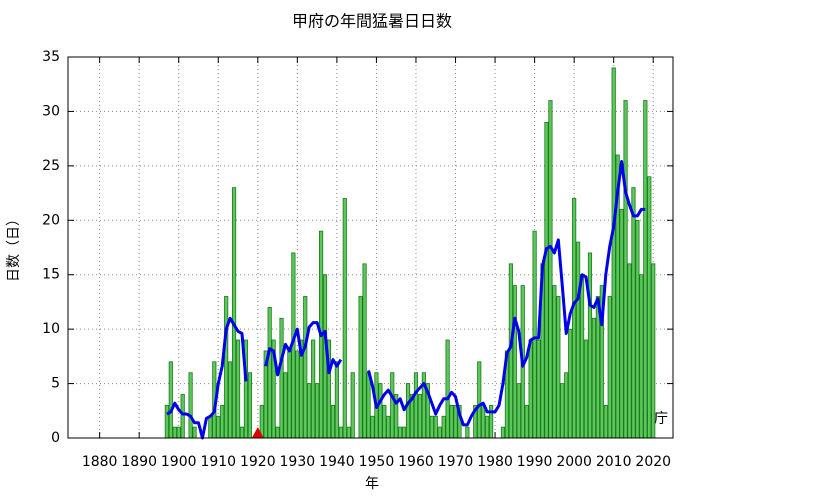 Image resolution: width=833 pixels, height=498 pixels. What do you see at coordinates (416, 462) in the screenshot?
I see `x-tick-label: 1960` at bounding box center [416, 462].